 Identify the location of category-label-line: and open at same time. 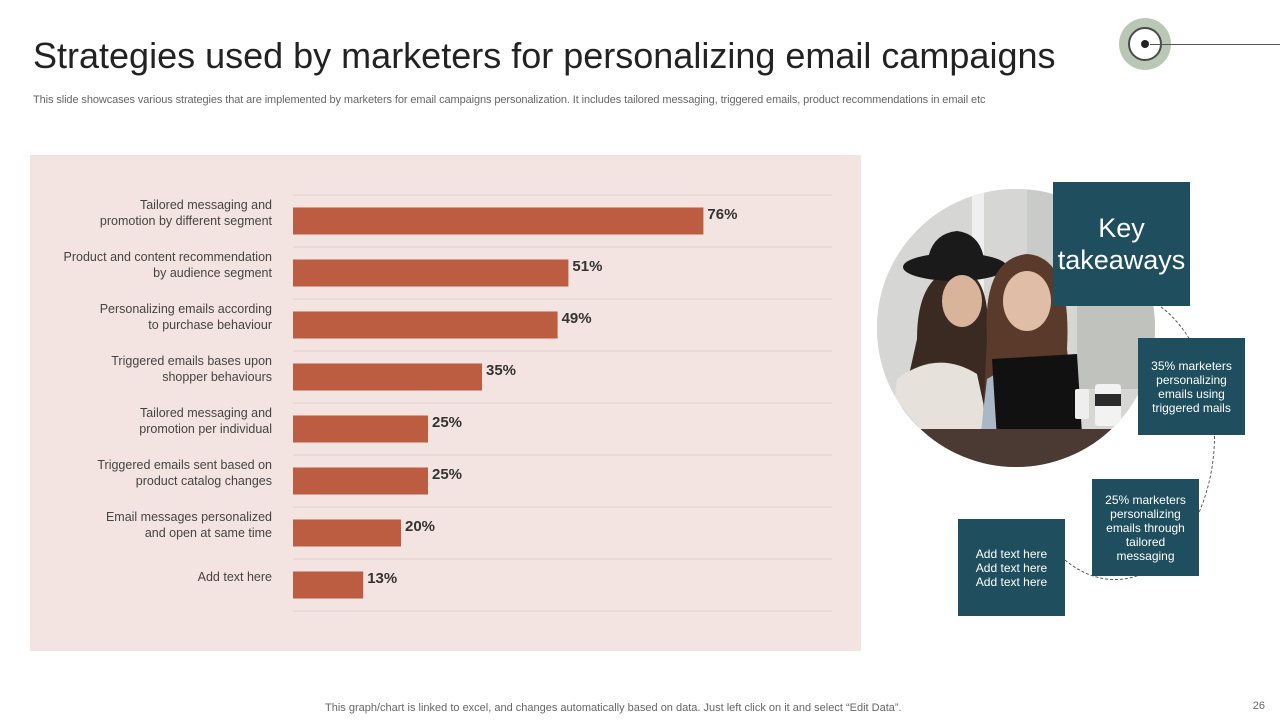
(208, 533).